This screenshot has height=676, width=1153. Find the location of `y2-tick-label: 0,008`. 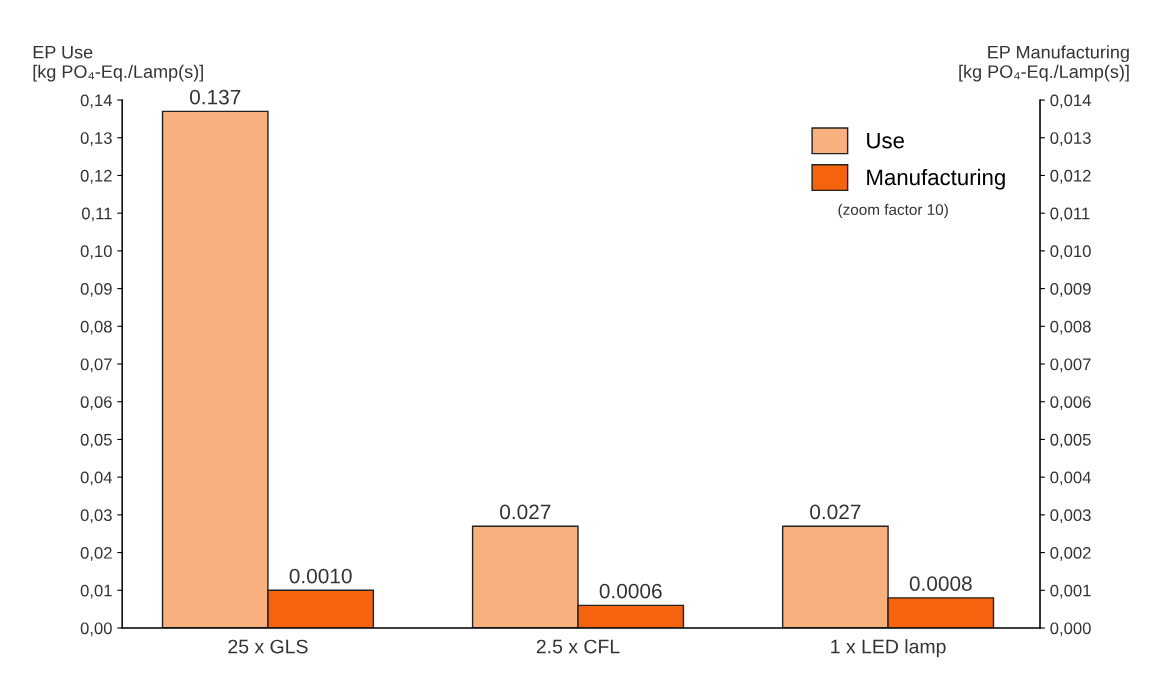

y2-tick-label: 0,008 is located at coordinates (1070, 327).